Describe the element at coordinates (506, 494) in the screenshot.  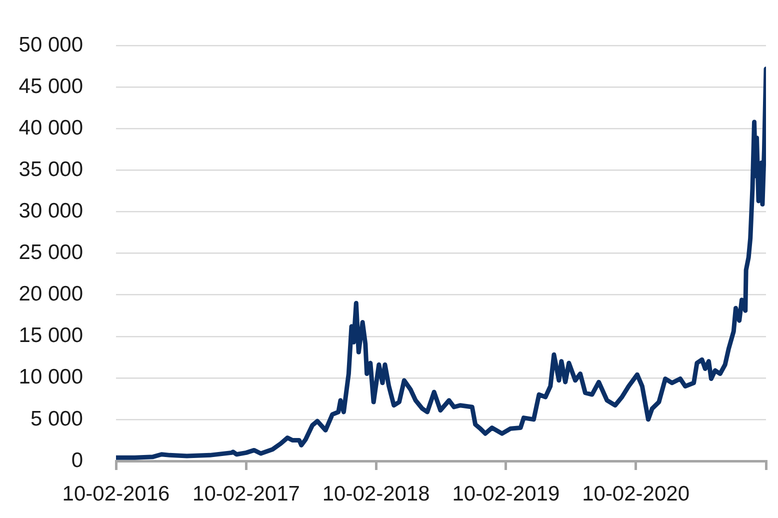
I see `x-tick-label: 10-02-2019` at that location.